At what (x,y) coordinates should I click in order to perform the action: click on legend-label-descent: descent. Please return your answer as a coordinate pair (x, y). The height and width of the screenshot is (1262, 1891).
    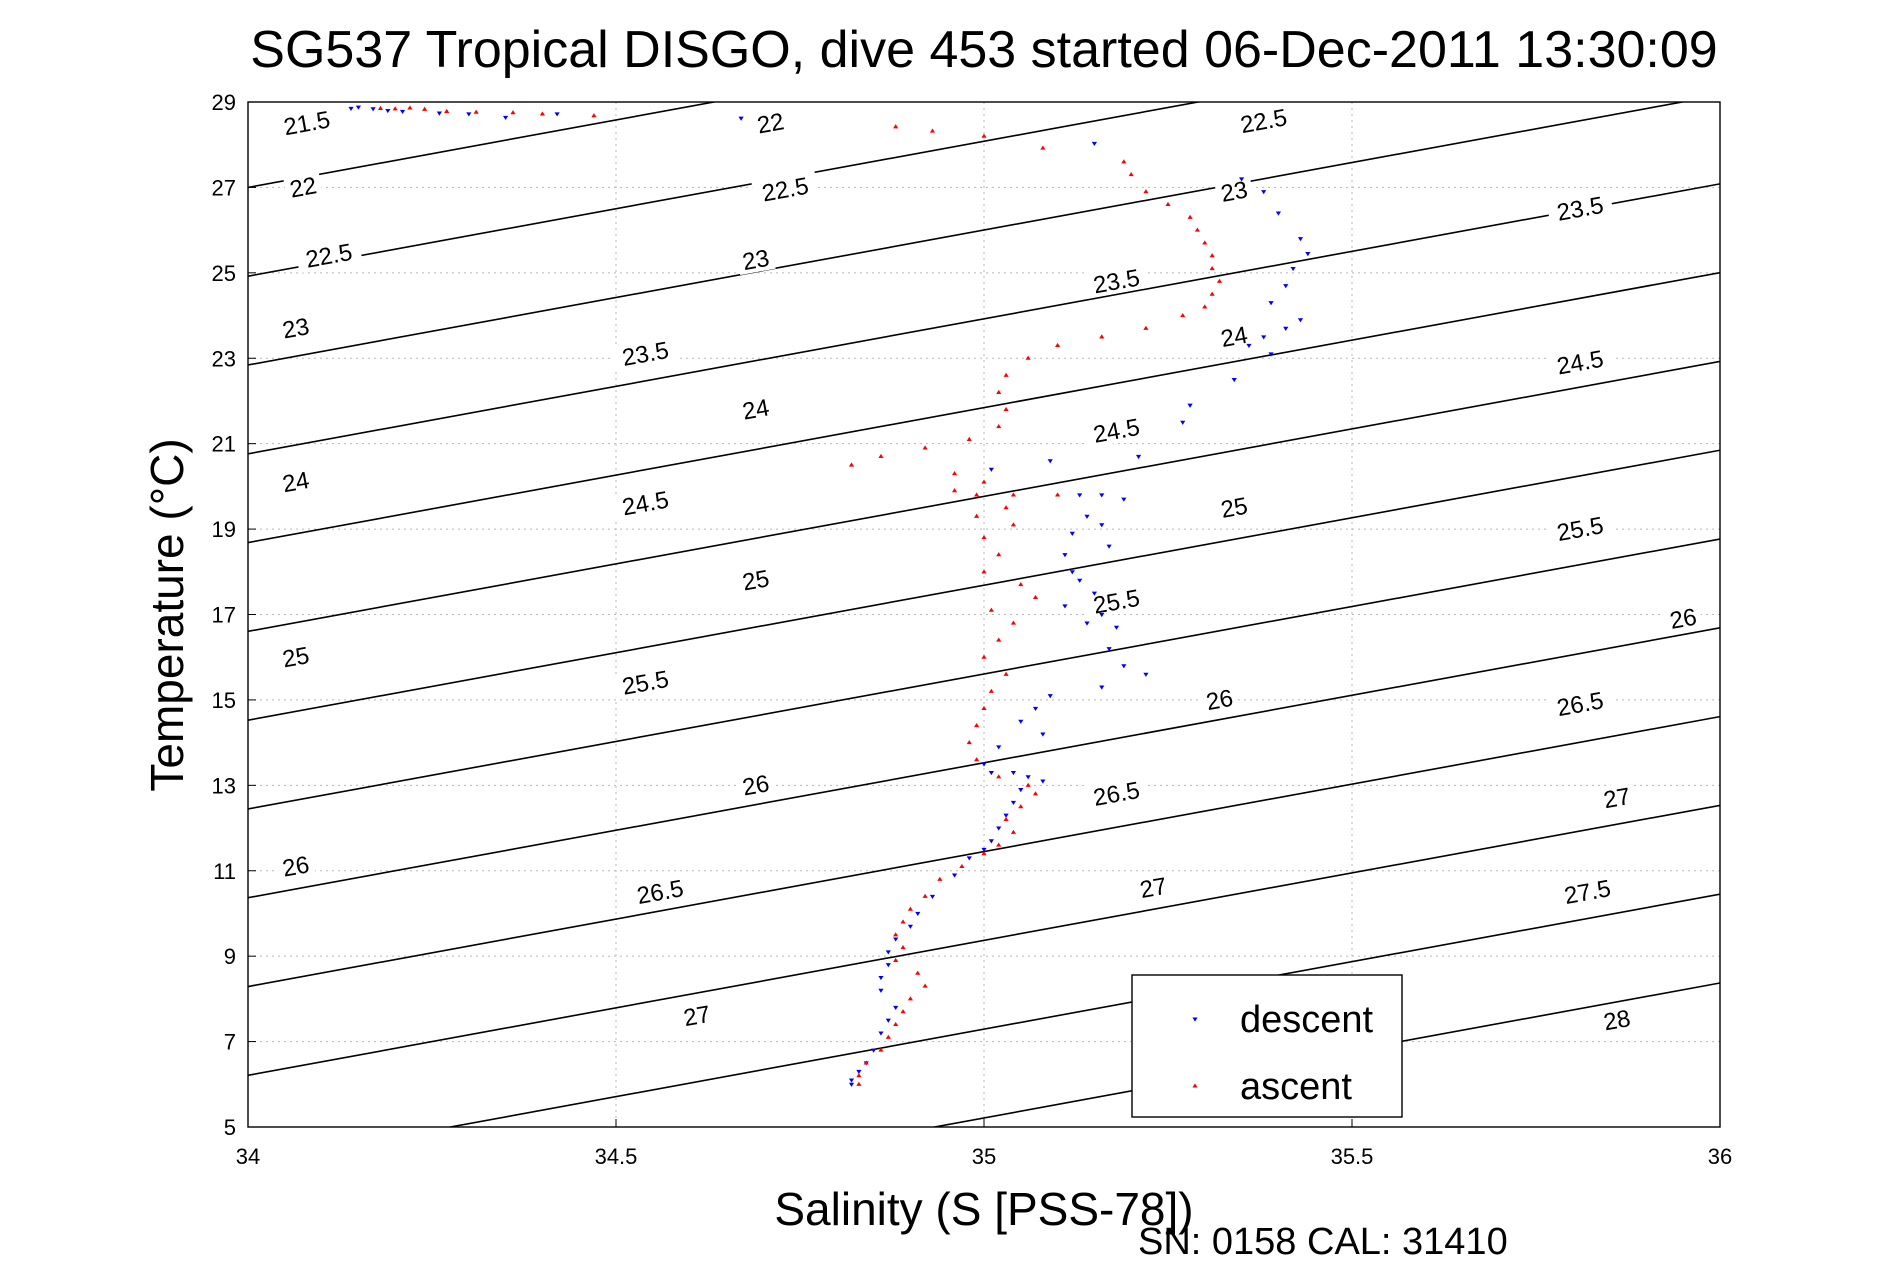
    Looking at the image, I should click on (1307, 1020).